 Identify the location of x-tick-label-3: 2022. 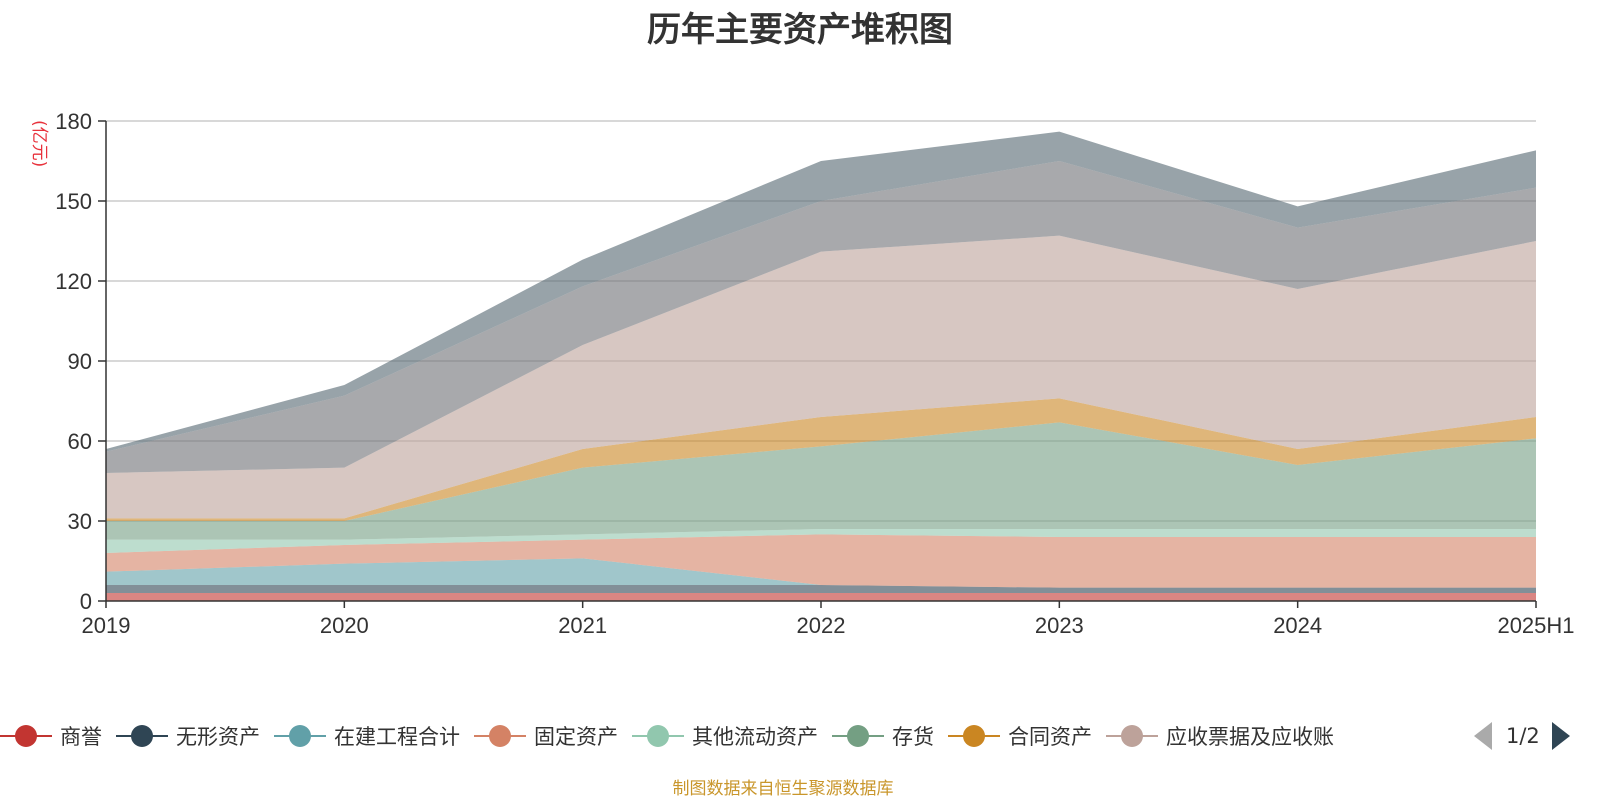
(821, 625).